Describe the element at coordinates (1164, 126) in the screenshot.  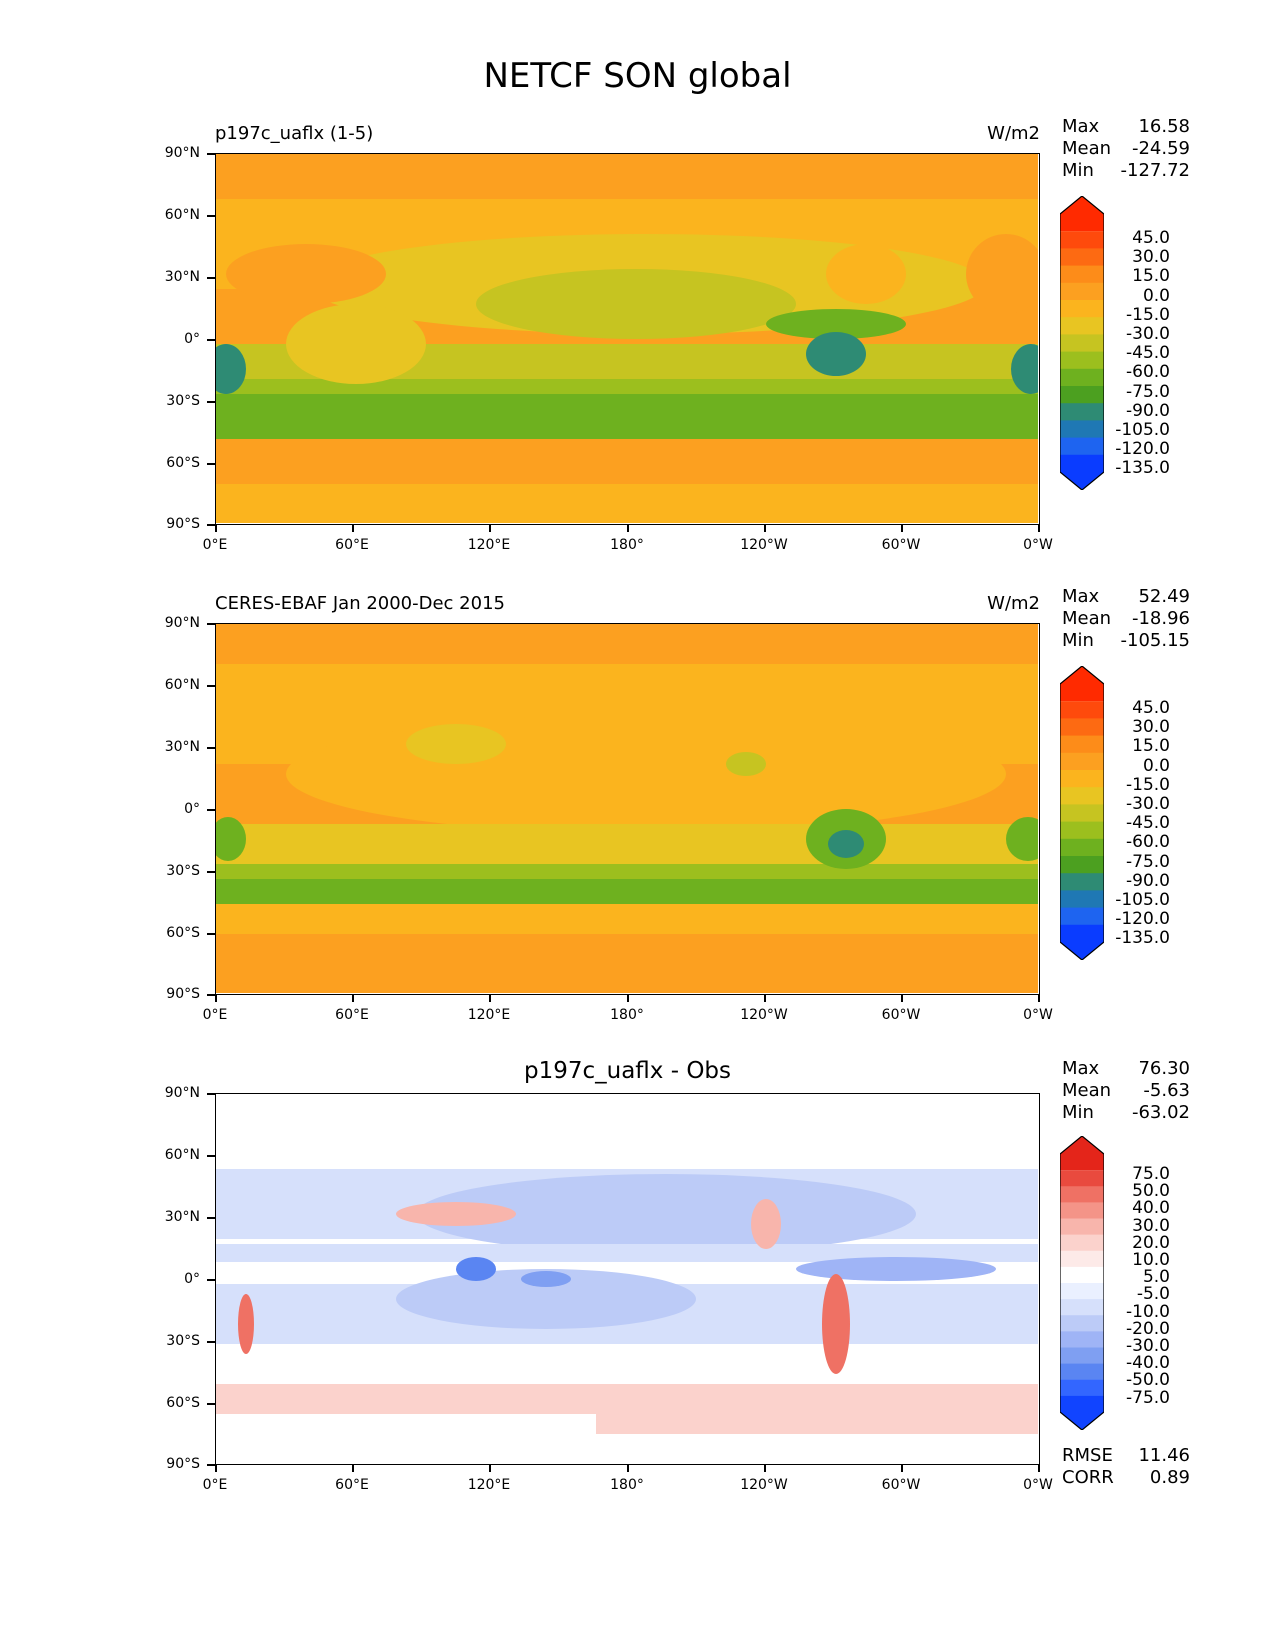
I see `stat-value: 16.58` at that location.